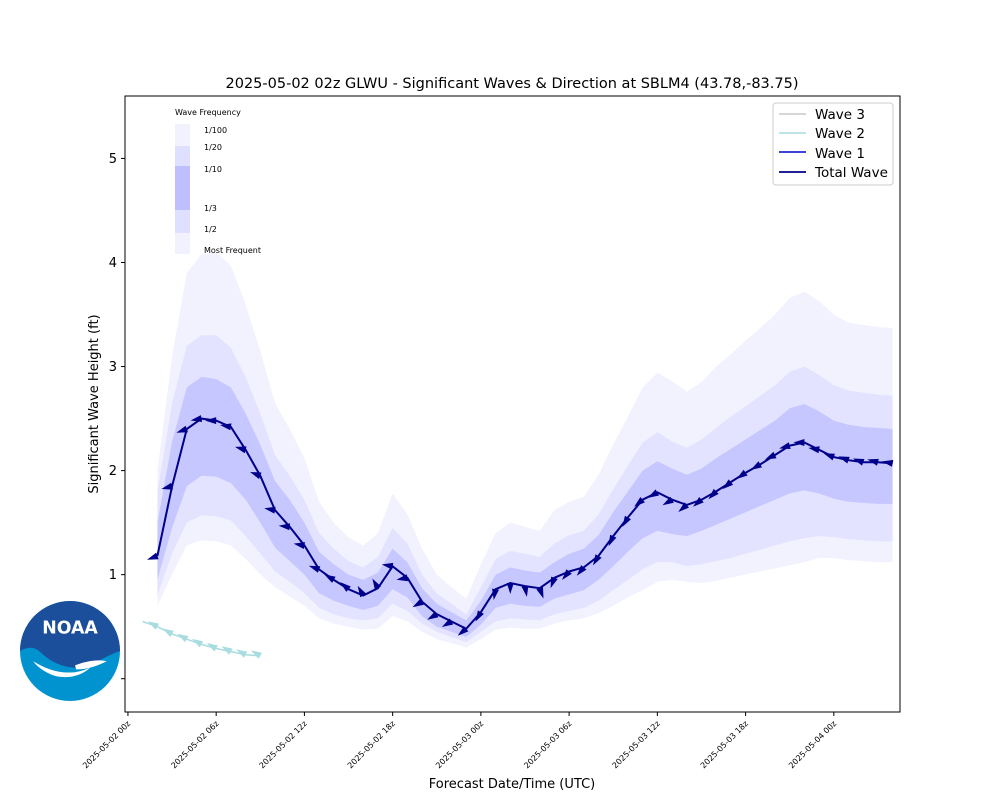  Describe the element at coordinates (371, 744) in the screenshot. I see `x-tick-label: 2025-05-02 18z` at that location.